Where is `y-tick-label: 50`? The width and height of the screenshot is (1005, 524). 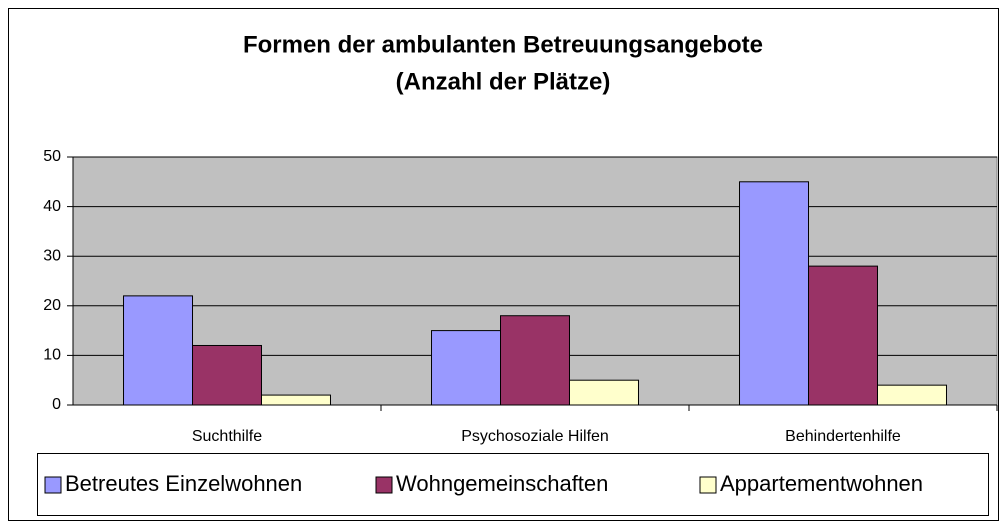
y-tick-label: 50 is located at coordinates (52, 156).